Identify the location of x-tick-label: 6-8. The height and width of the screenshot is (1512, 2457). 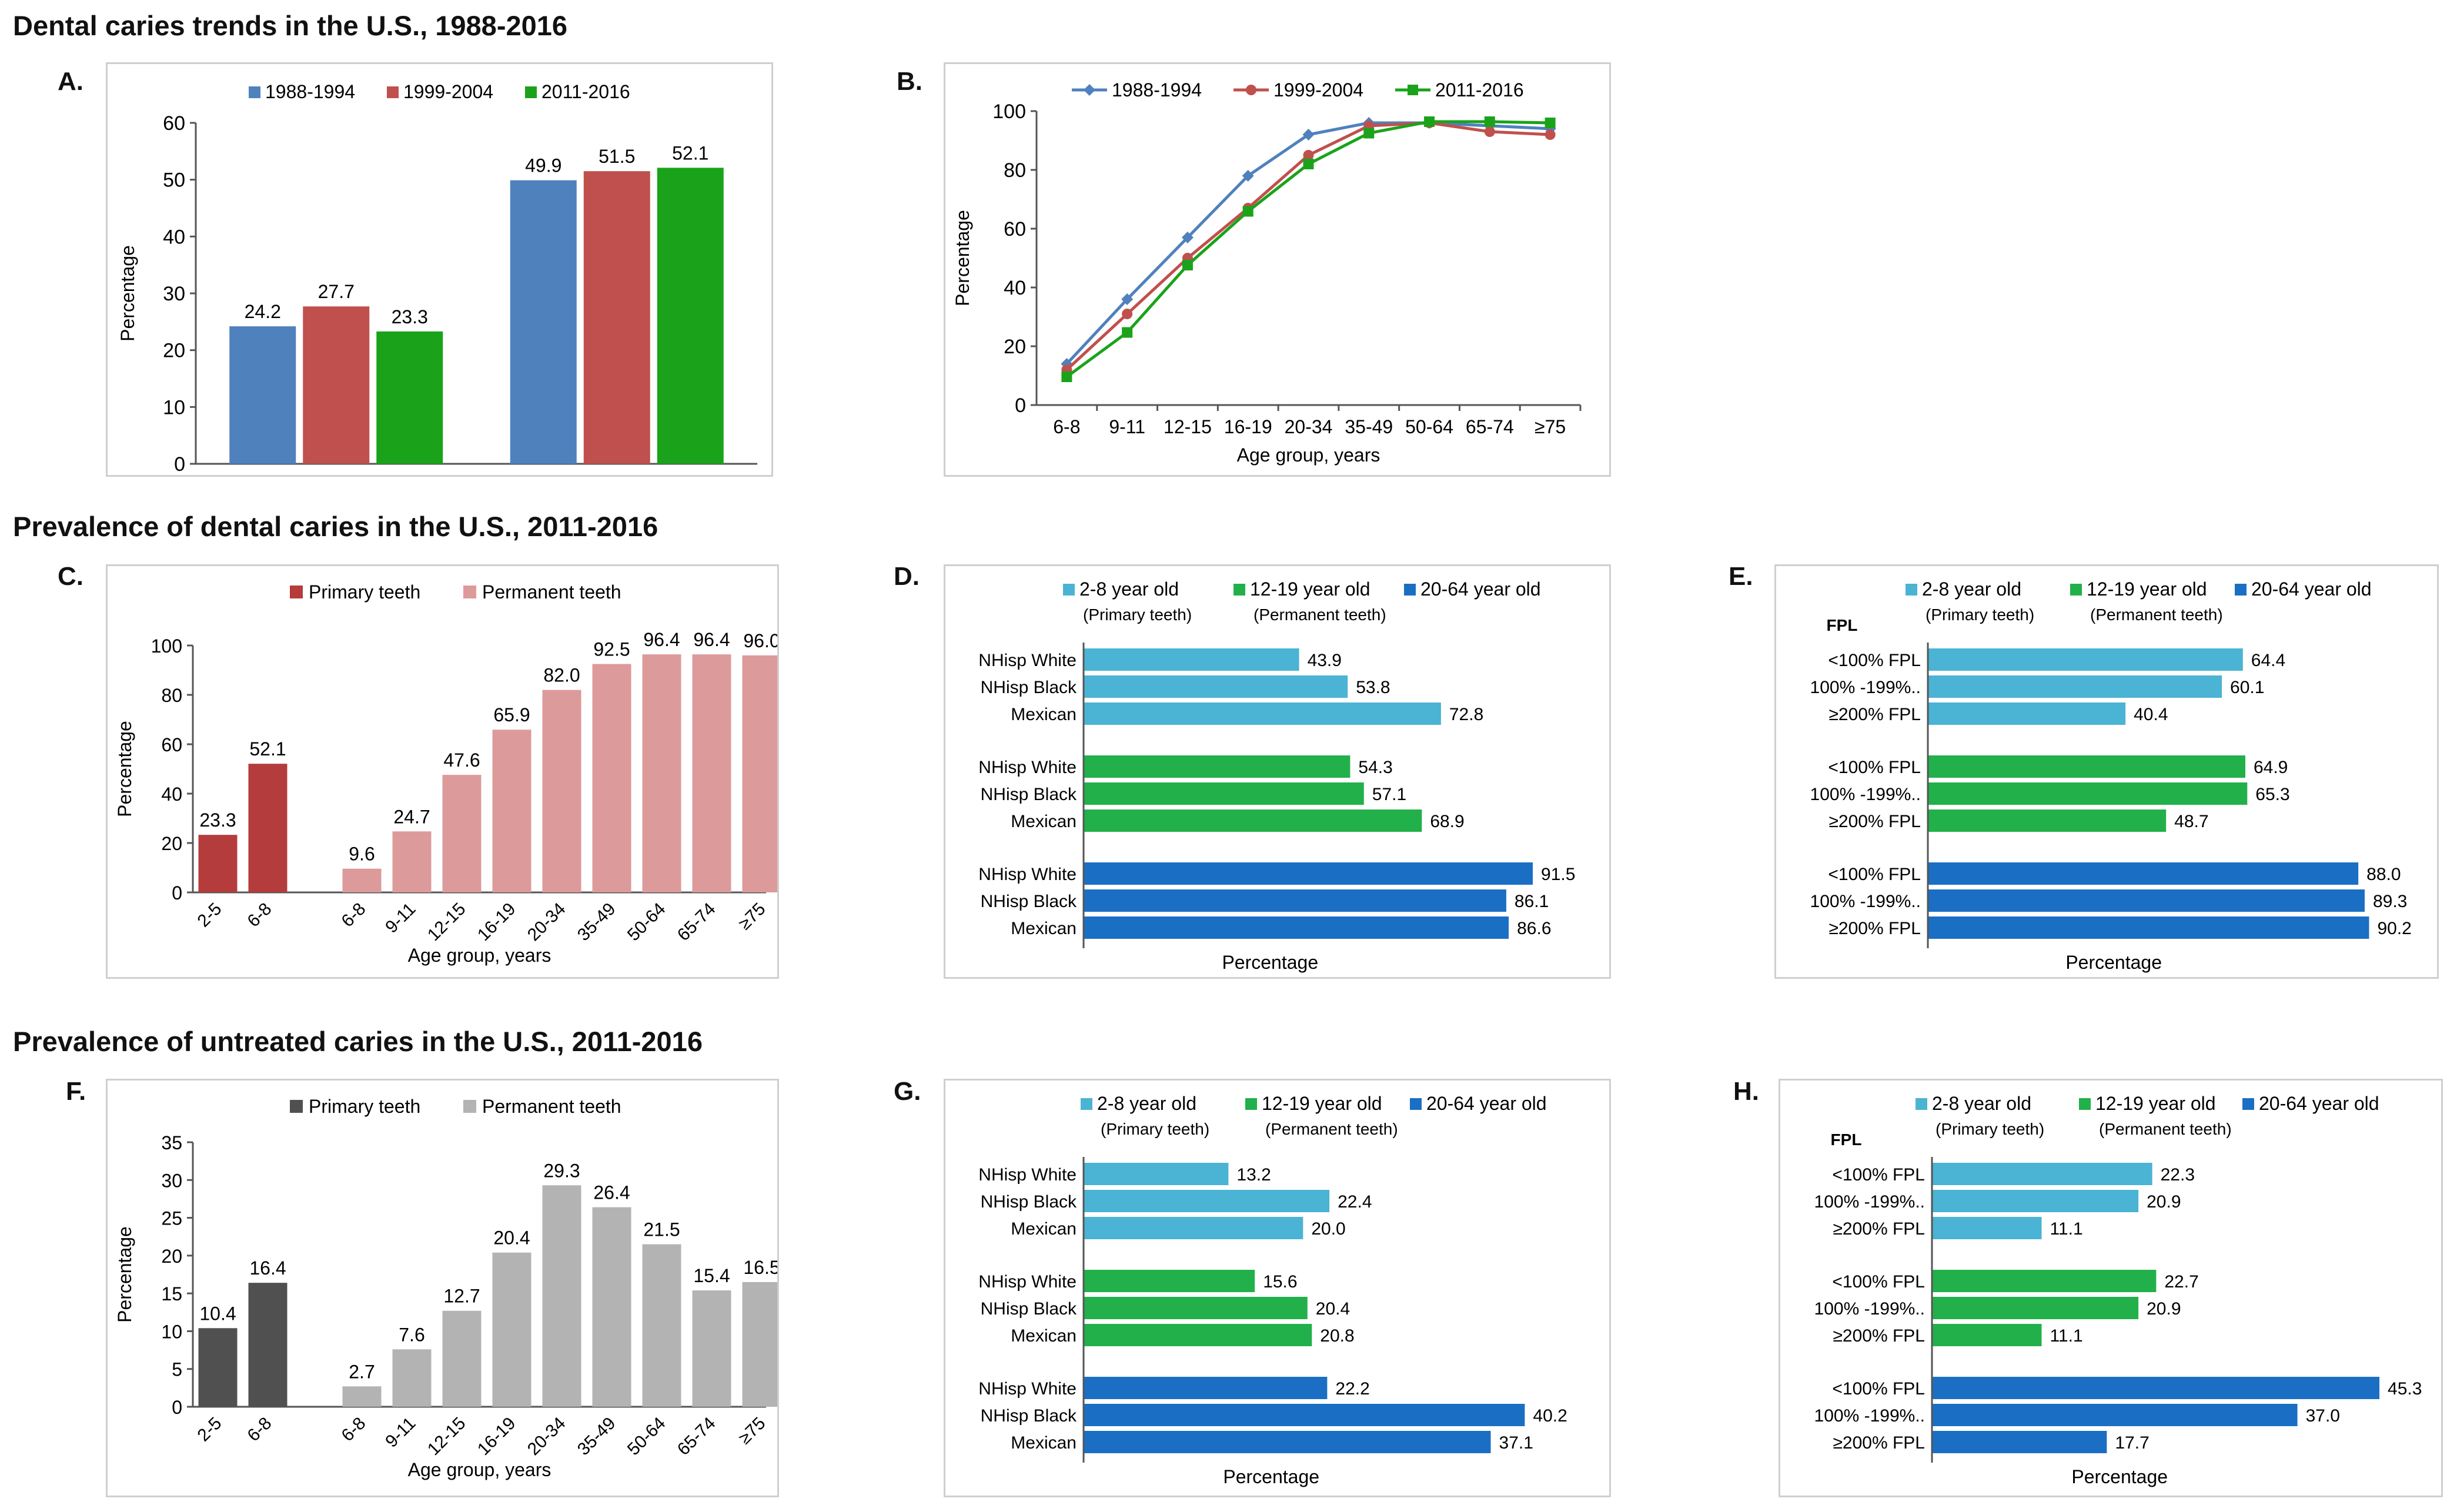
(259, 915).